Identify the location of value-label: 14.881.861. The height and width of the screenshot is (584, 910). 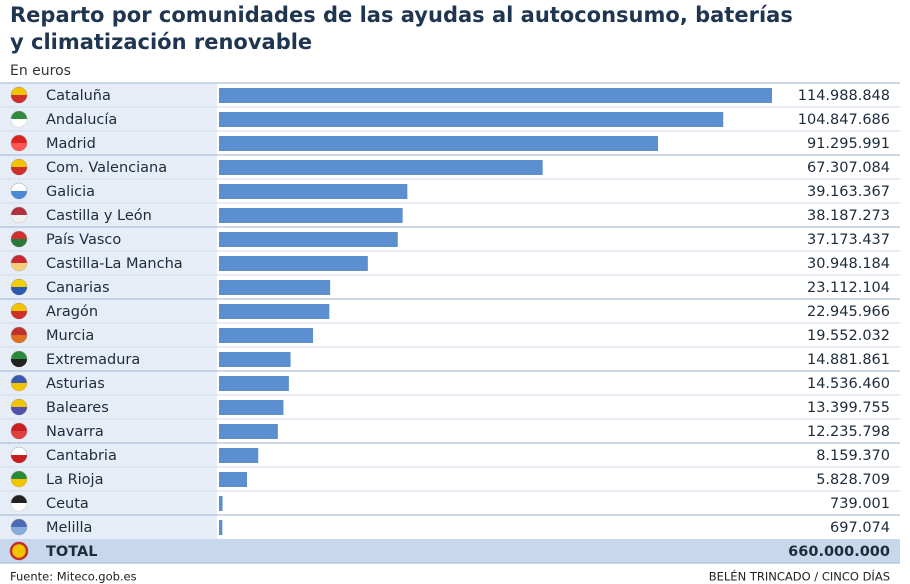
(848, 360).